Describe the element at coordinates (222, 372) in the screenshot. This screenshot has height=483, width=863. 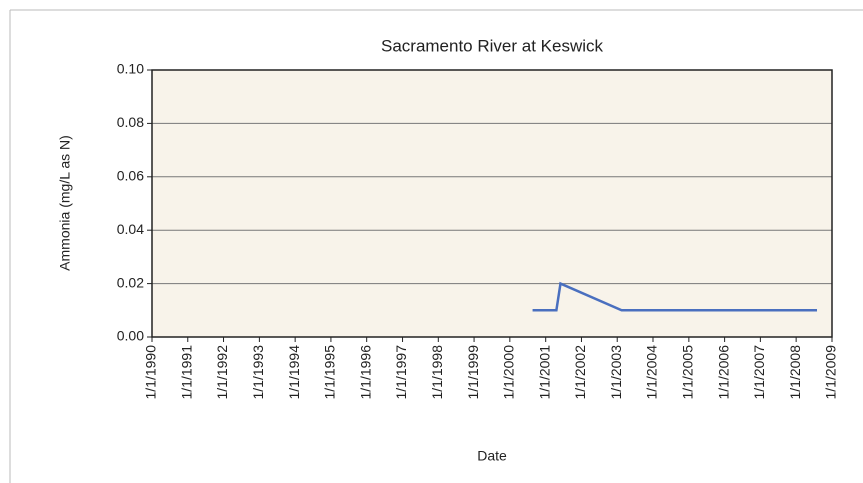
I see `x-tick-label: 1/1/1992` at that location.